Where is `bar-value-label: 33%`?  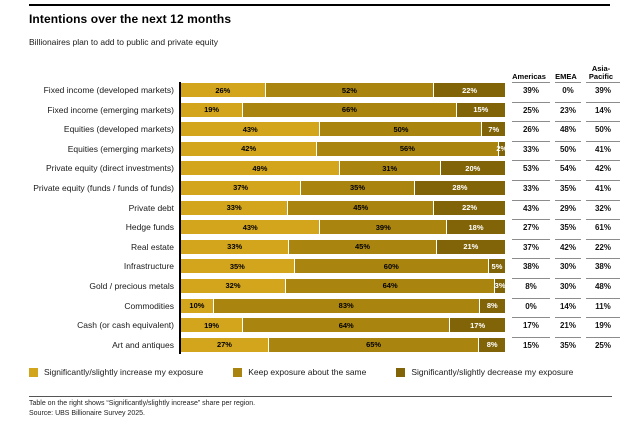
bar-value-label: 33% is located at coordinates (234, 208).